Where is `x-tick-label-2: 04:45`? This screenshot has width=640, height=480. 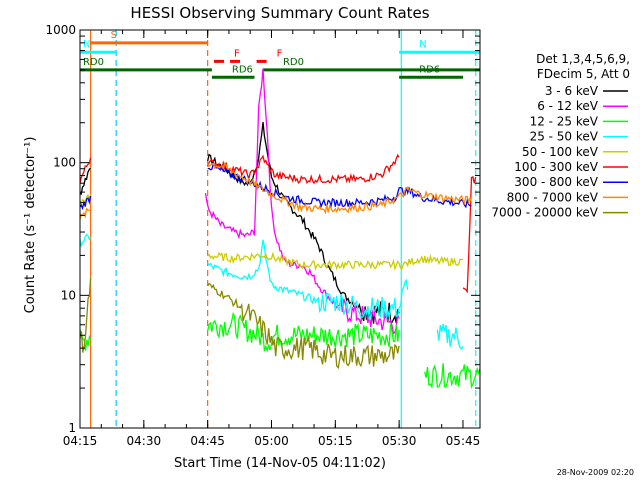
x-tick-label-2: 04:45 is located at coordinates (207, 441).